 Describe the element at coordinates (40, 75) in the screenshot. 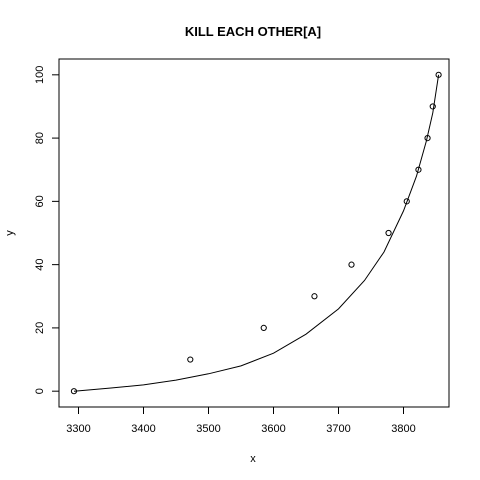

I see `y-tick-label: 100` at that location.